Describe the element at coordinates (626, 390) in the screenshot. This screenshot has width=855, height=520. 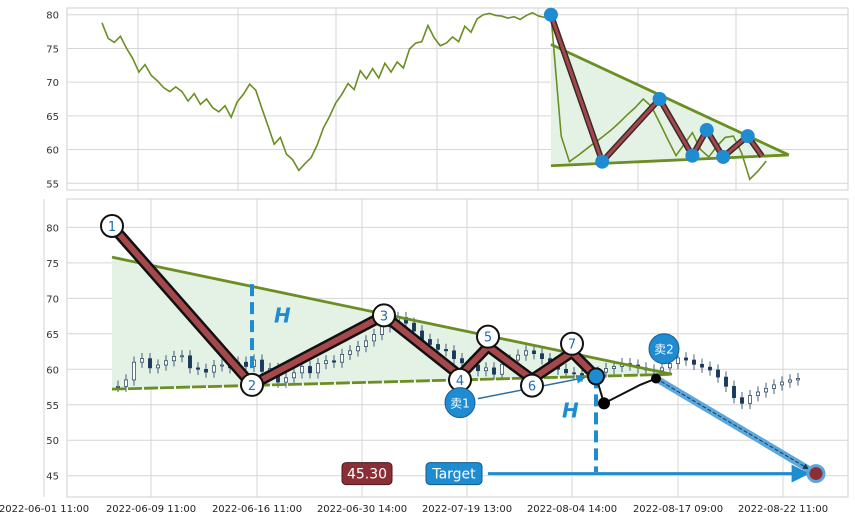
I see `breakout-path` at that location.